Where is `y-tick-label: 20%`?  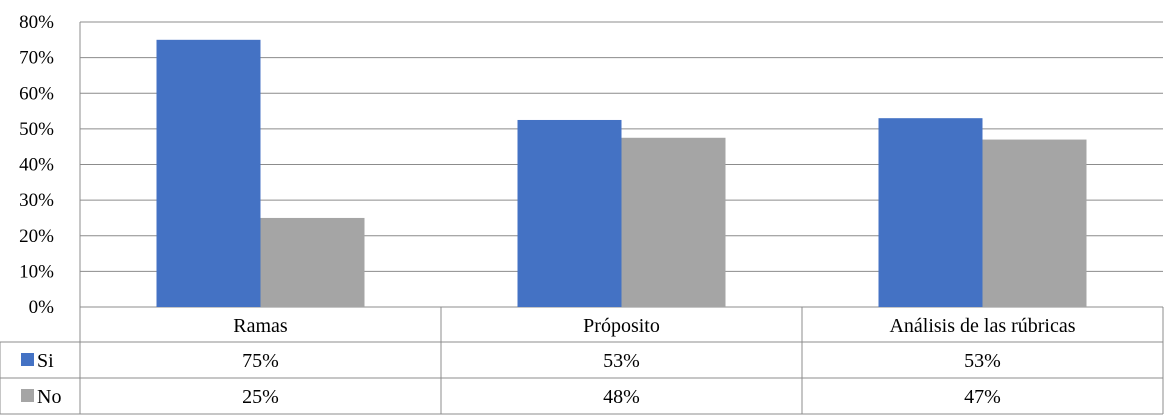
y-tick-label: 20% is located at coordinates (36, 236).